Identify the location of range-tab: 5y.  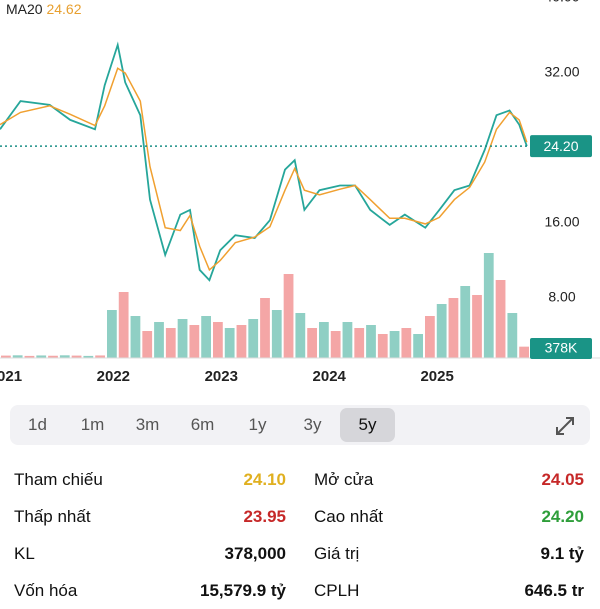
(367, 425).